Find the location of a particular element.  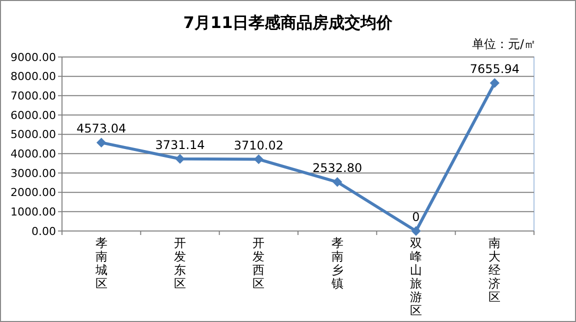

y-tick-label: 7000.00 is located at coordinates (33, 96).